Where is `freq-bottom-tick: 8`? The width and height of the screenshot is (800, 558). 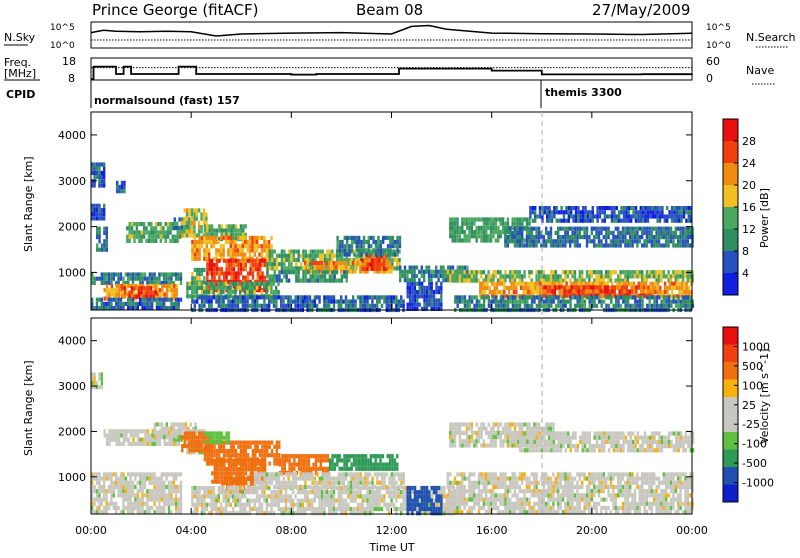 freq-bottom-tick: 8 is located at coordinates (71, 78).